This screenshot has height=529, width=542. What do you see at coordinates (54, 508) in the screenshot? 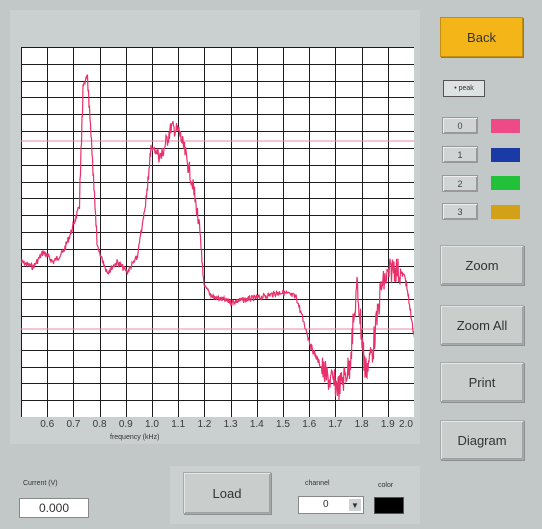
I see `current-value-field: 0.000` at bounding box center [54, 508].